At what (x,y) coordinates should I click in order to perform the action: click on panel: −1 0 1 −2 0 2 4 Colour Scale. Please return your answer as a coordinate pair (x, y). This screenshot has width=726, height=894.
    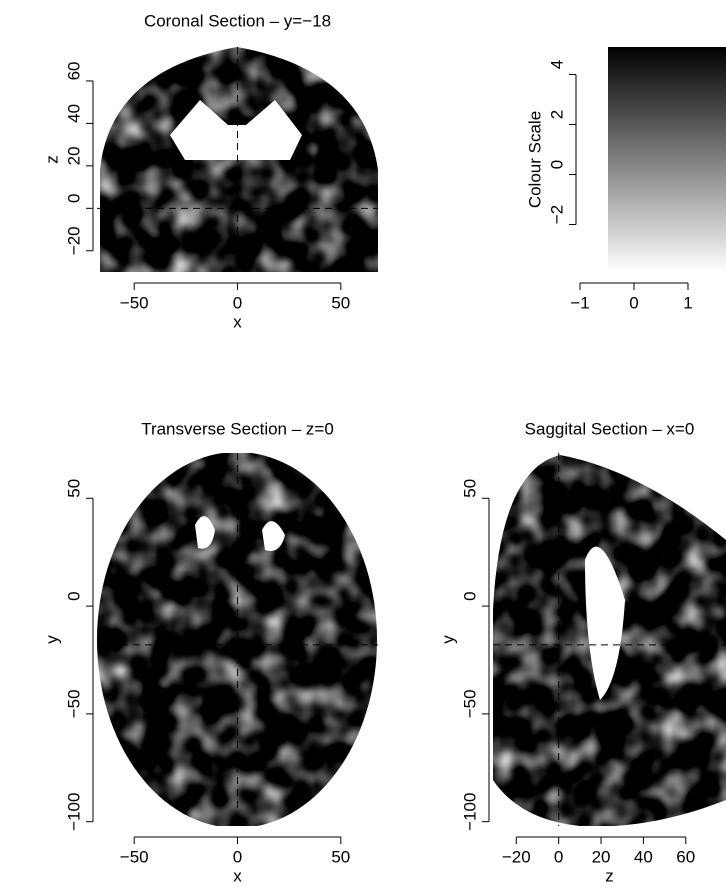
    Looking at the image, I should click on (625, 179).